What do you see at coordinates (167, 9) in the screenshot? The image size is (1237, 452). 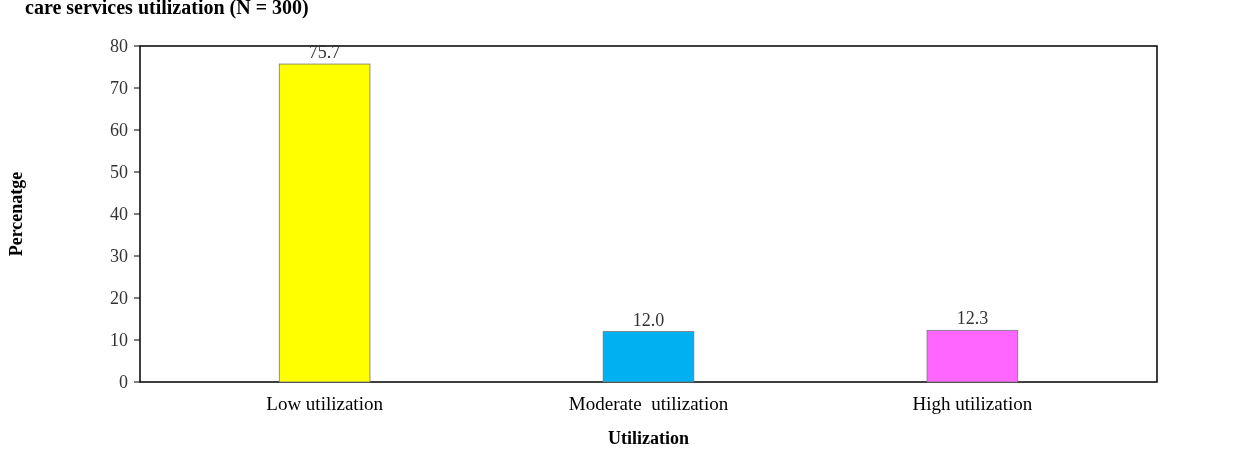 I see `chart-title: care services utilization (N = 300)` at bounding box center [167, 9].